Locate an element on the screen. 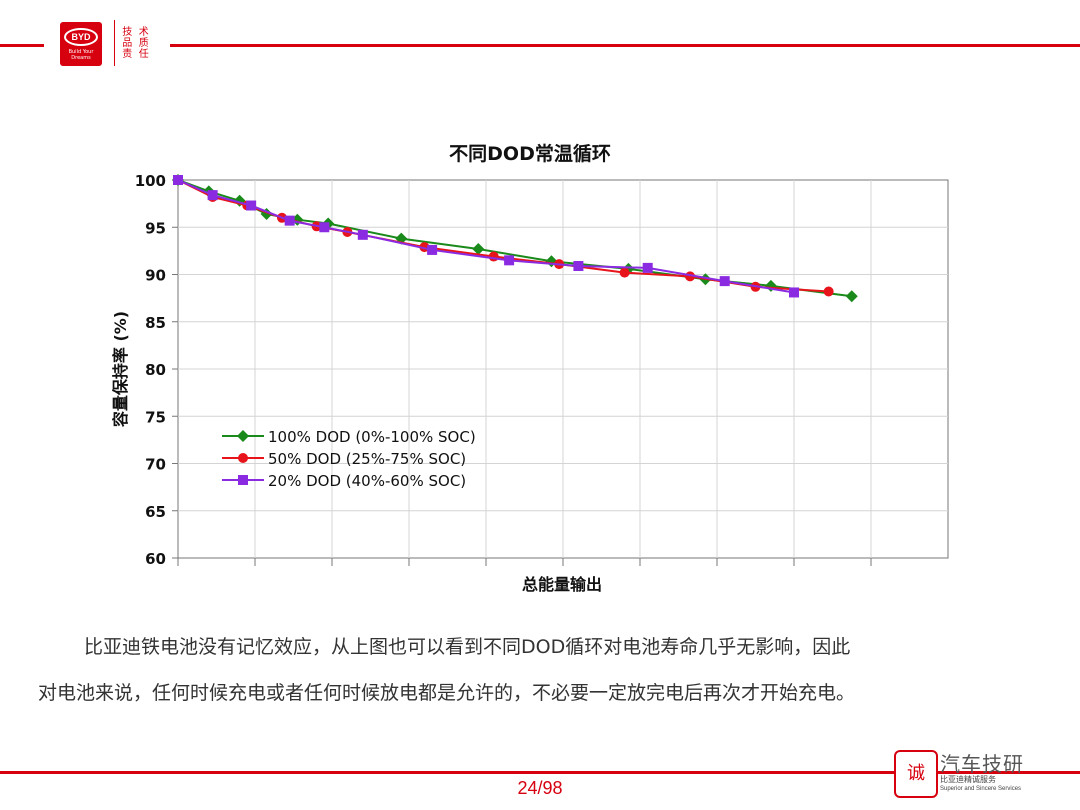 The height and width of the screenshot is (810, 1080). chart-title: 不同DOD常温循环 is located at coordinates (530, 153).